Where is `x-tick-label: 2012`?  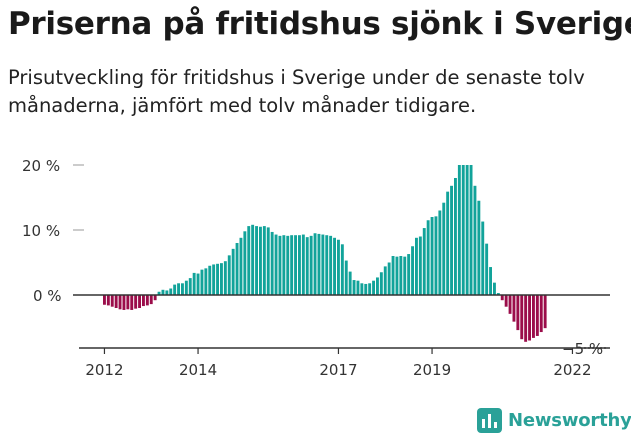
x-tick-label: 2012 is located at coordinates (104, 370).